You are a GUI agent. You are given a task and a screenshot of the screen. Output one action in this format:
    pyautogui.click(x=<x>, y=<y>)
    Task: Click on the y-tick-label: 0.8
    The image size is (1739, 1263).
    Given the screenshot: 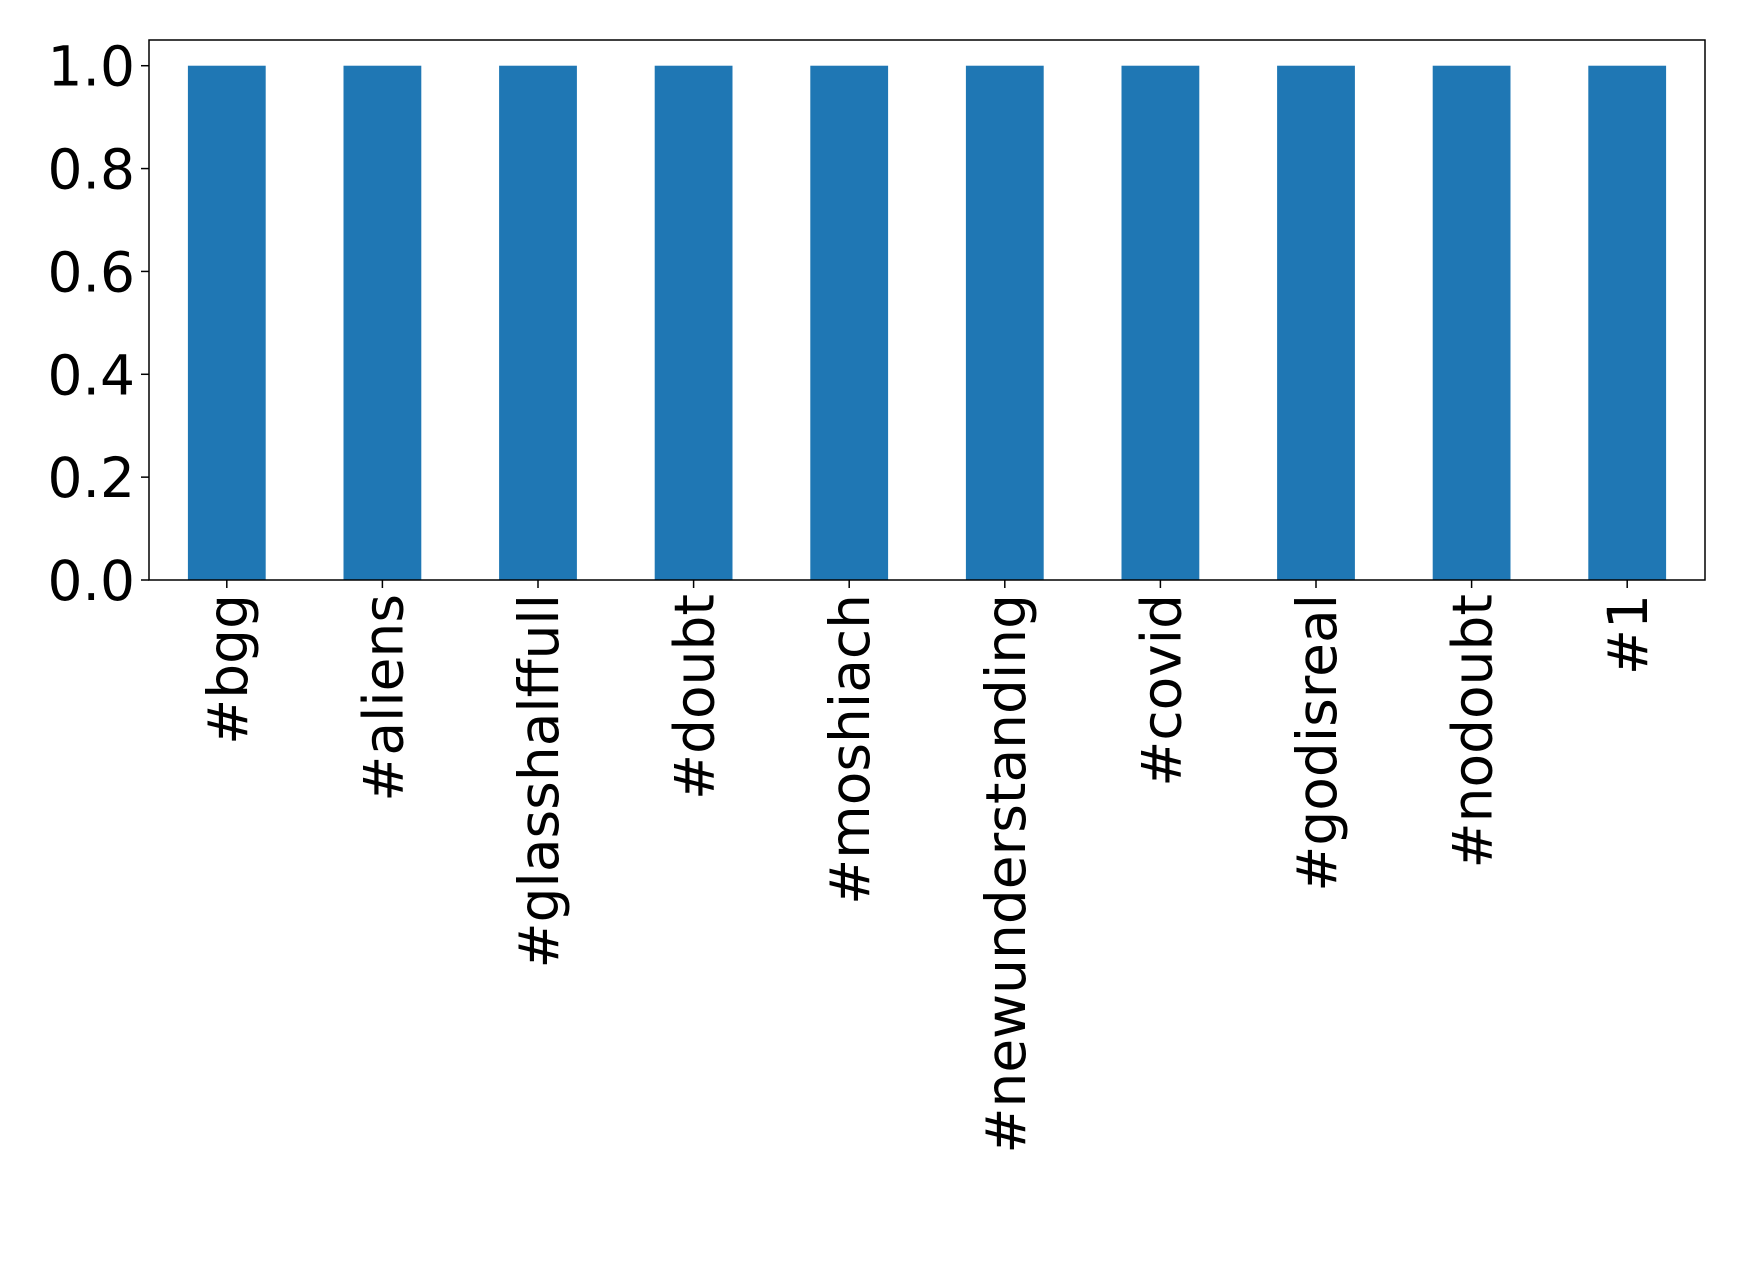 What is the action you would take?
    pyautogui.click(x=91, y=170)
    